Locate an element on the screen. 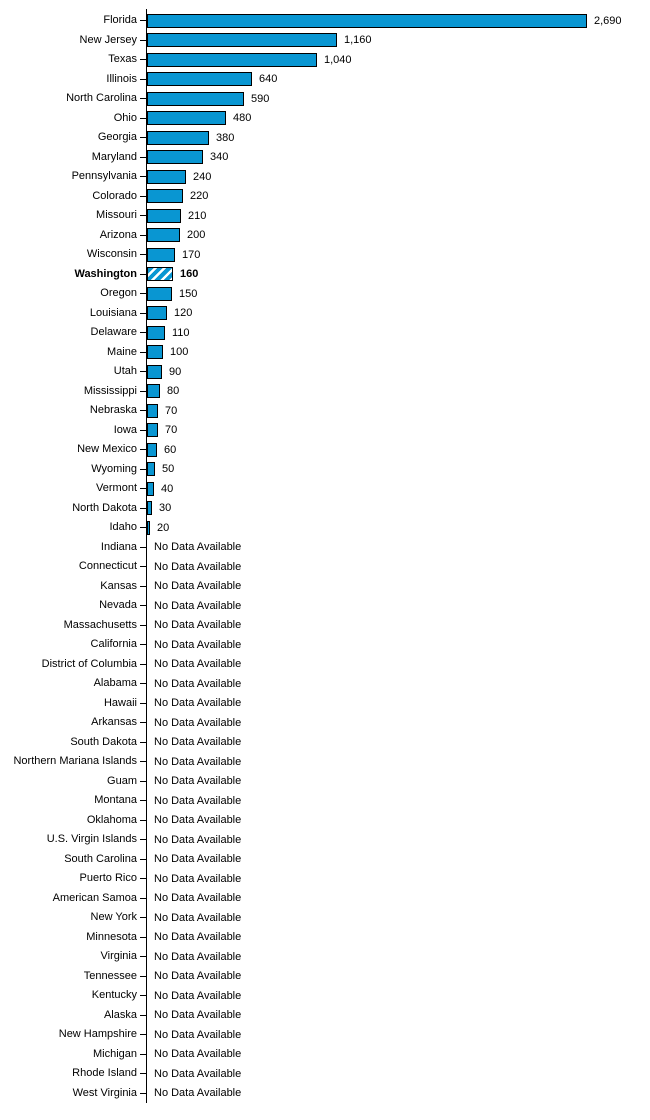 Image resolution: width=650 pixels, height=1120 pixels. state-label: California is located at coordinates (113, 644).